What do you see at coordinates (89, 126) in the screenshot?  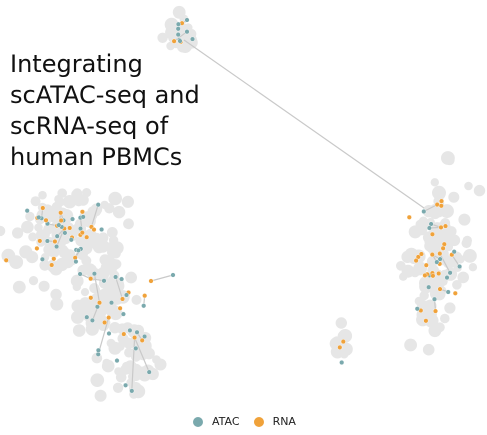 I see `title-line-3: scRNA-seq of` at bounding box center [89, 126].